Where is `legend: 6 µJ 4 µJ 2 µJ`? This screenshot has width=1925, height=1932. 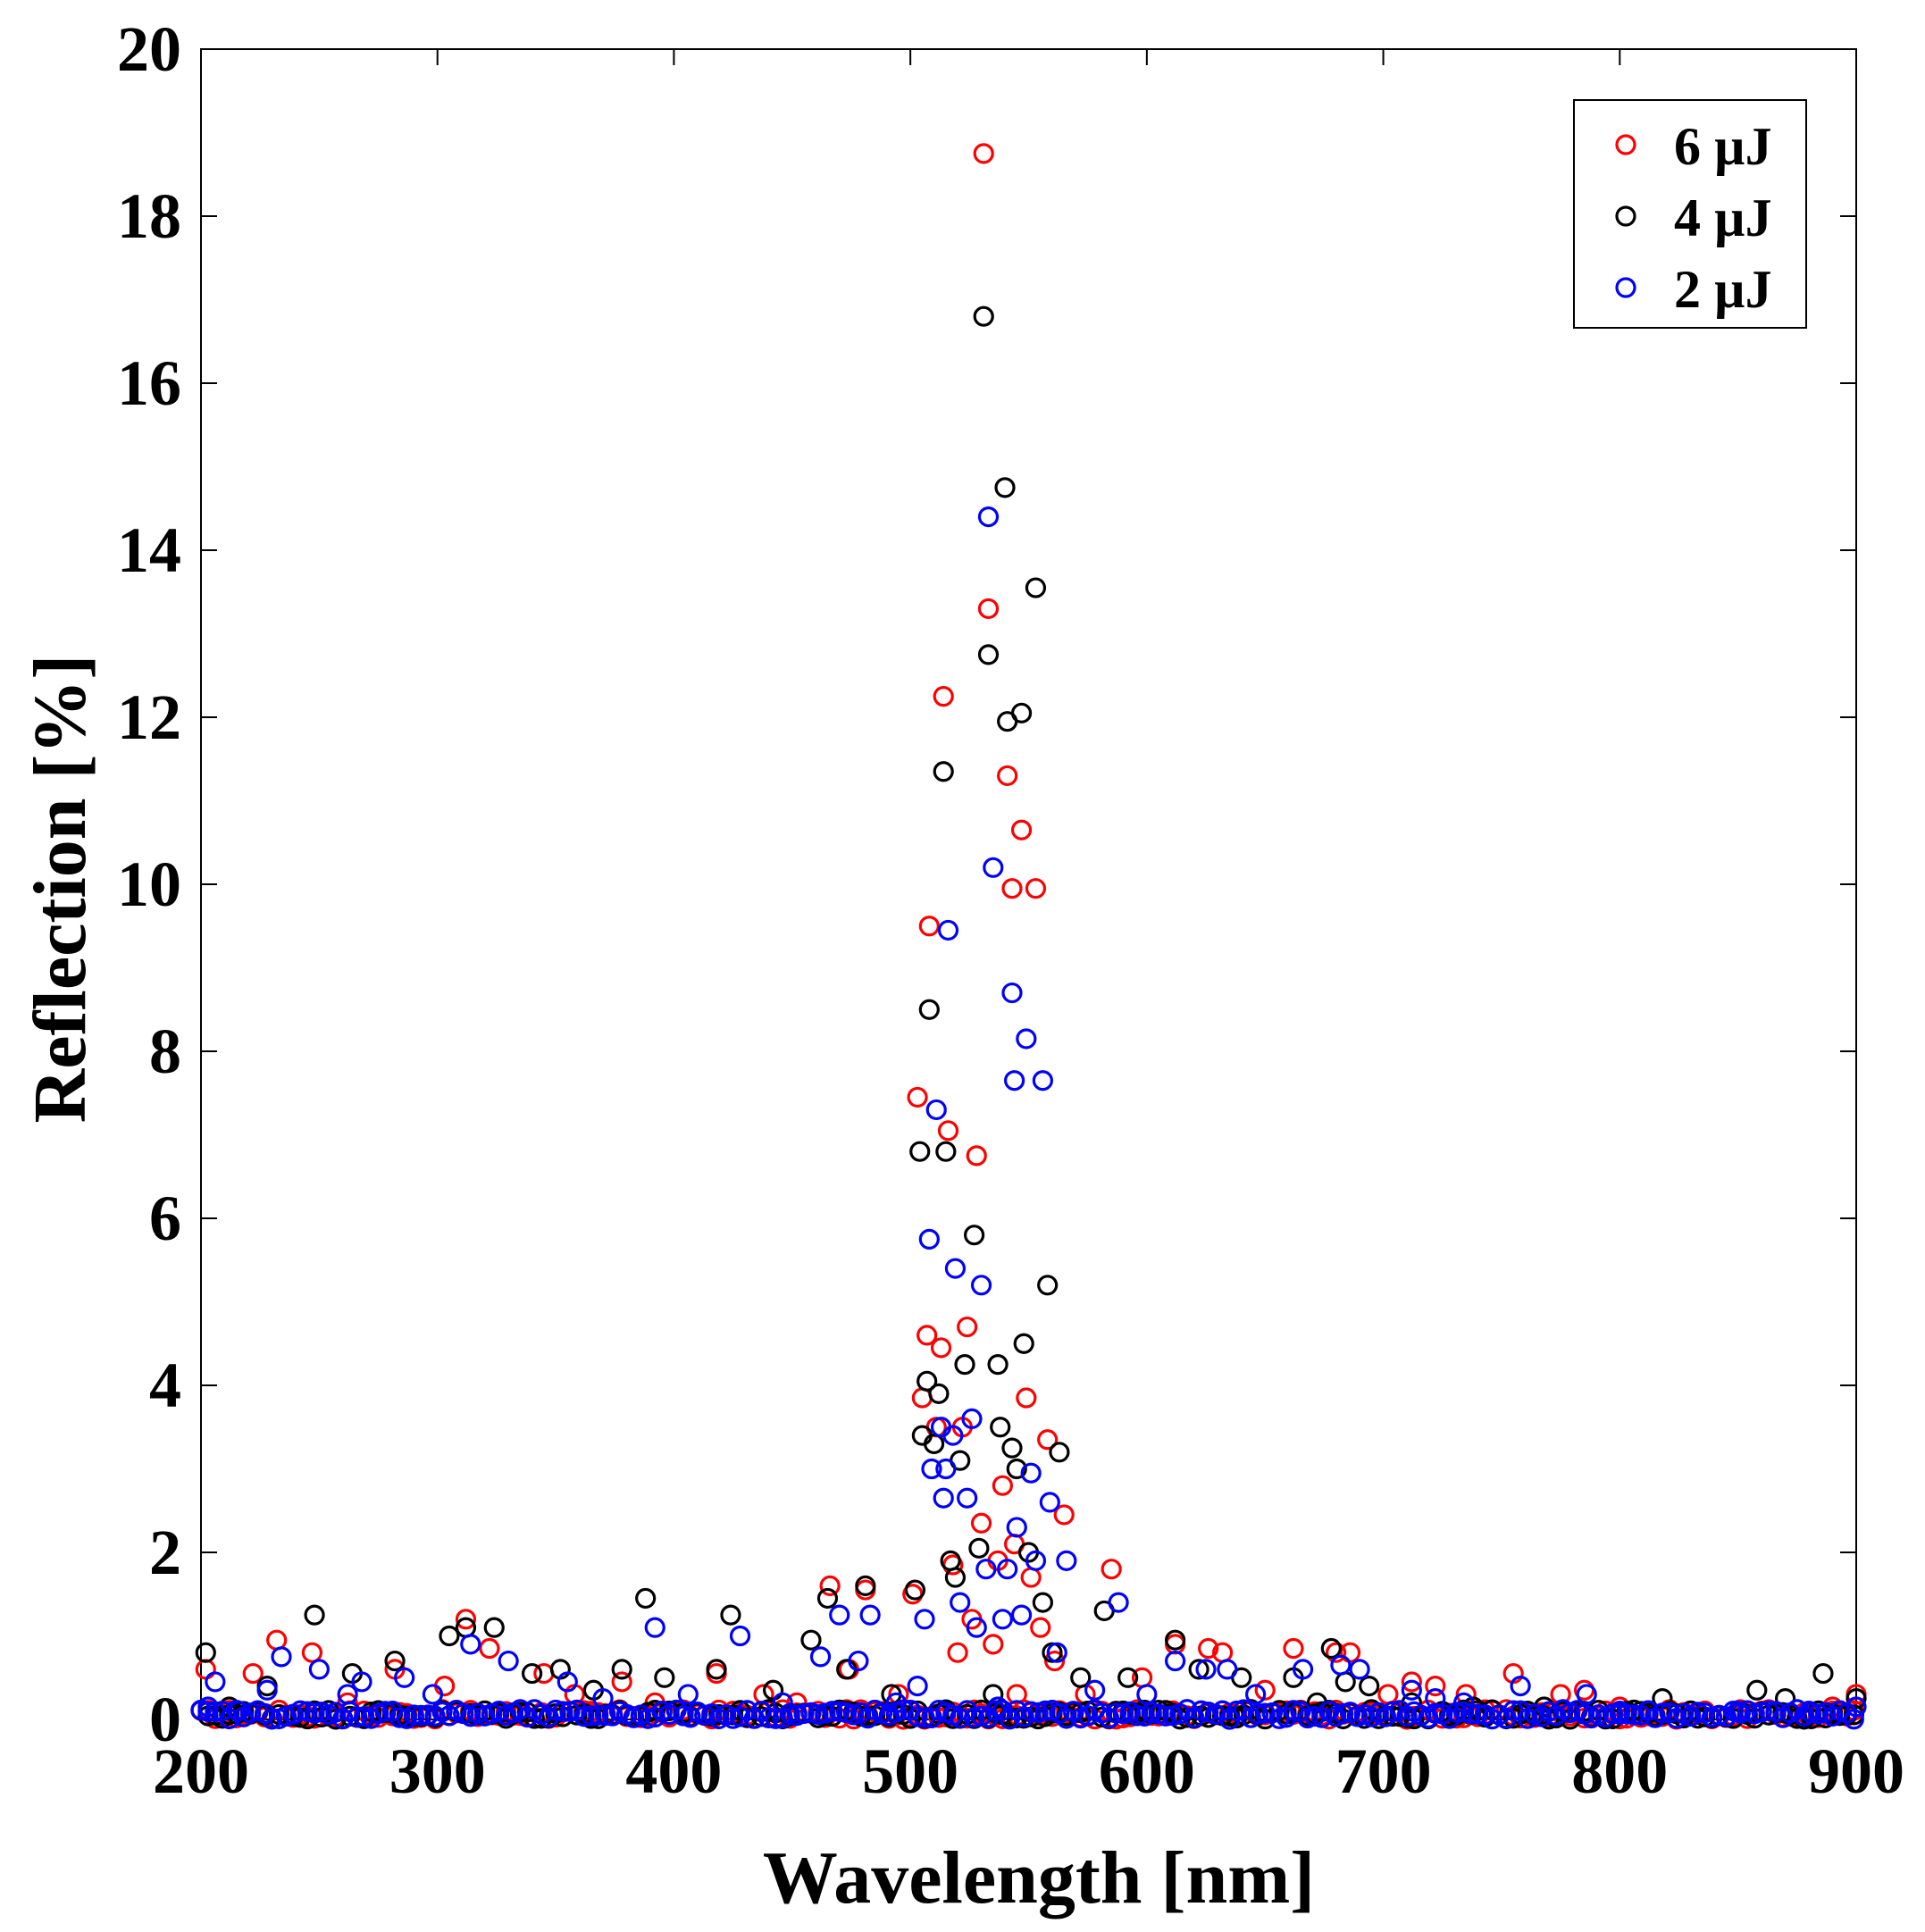 legend: 6 µJ 4 µJ 2 µJ is located at coordinates (1690, 214).